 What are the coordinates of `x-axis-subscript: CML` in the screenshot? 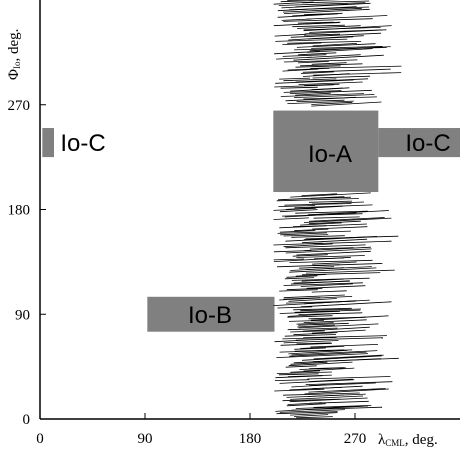 It's located at (395, 443).